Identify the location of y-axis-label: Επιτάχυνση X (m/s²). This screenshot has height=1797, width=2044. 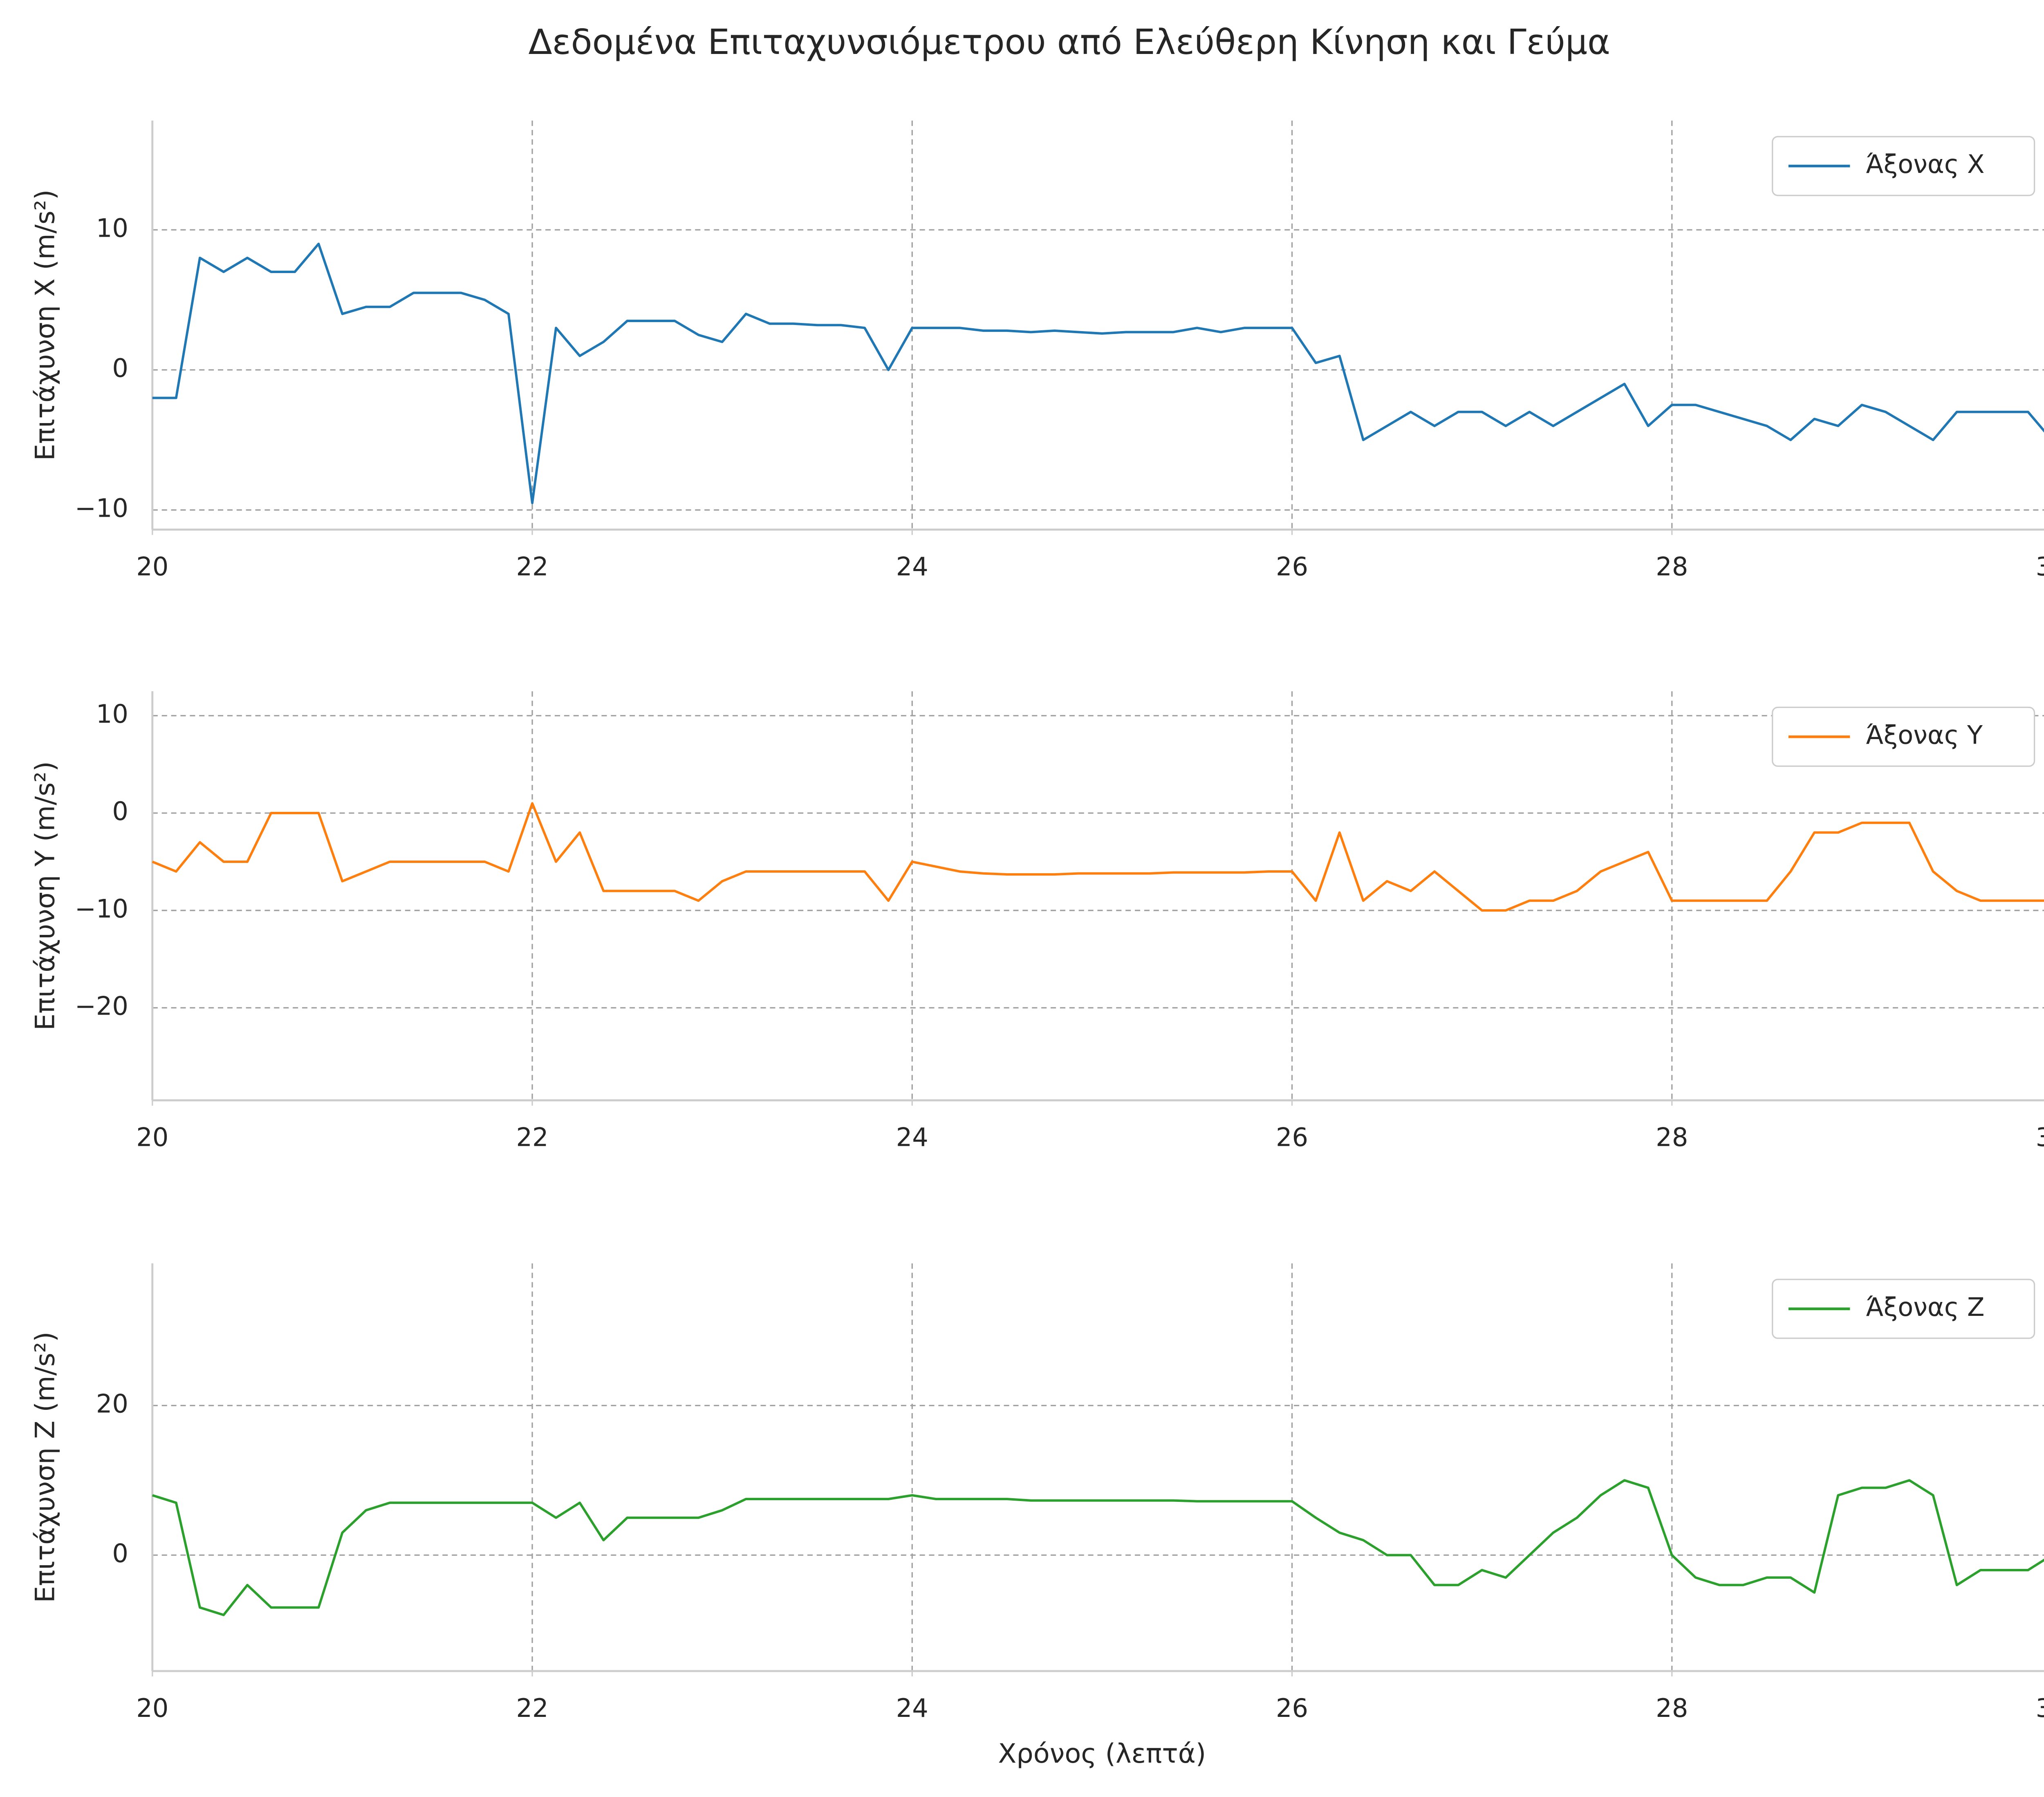
(45, 325).